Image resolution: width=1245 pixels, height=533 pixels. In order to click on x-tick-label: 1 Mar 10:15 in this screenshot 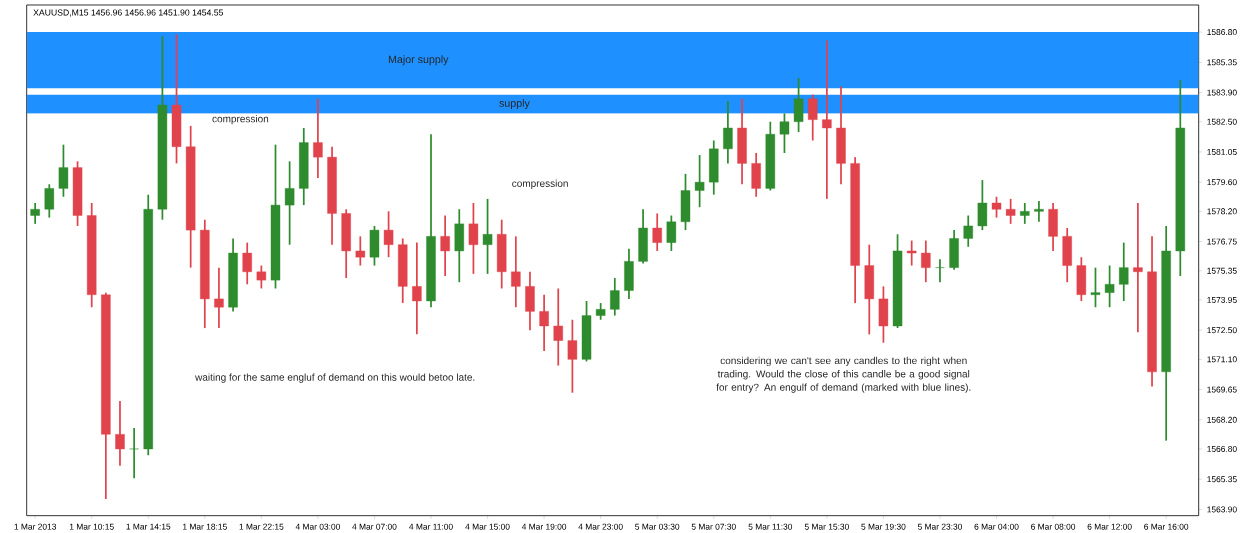, I will do `click(91, 526)`.